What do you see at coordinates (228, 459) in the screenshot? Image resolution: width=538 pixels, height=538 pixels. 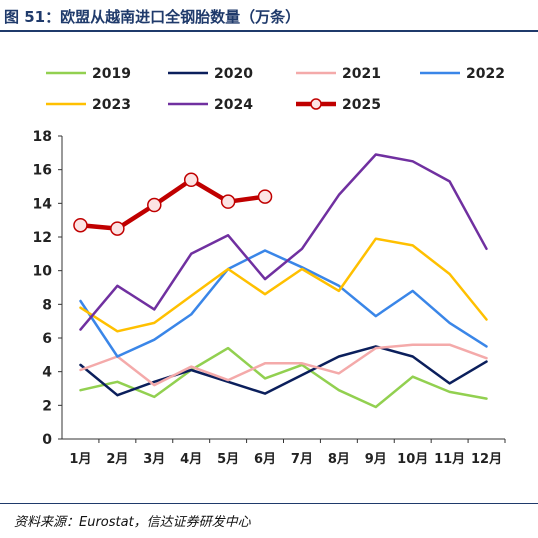 I see `x-tick-label: 5月` at bounding box center [228, 459].